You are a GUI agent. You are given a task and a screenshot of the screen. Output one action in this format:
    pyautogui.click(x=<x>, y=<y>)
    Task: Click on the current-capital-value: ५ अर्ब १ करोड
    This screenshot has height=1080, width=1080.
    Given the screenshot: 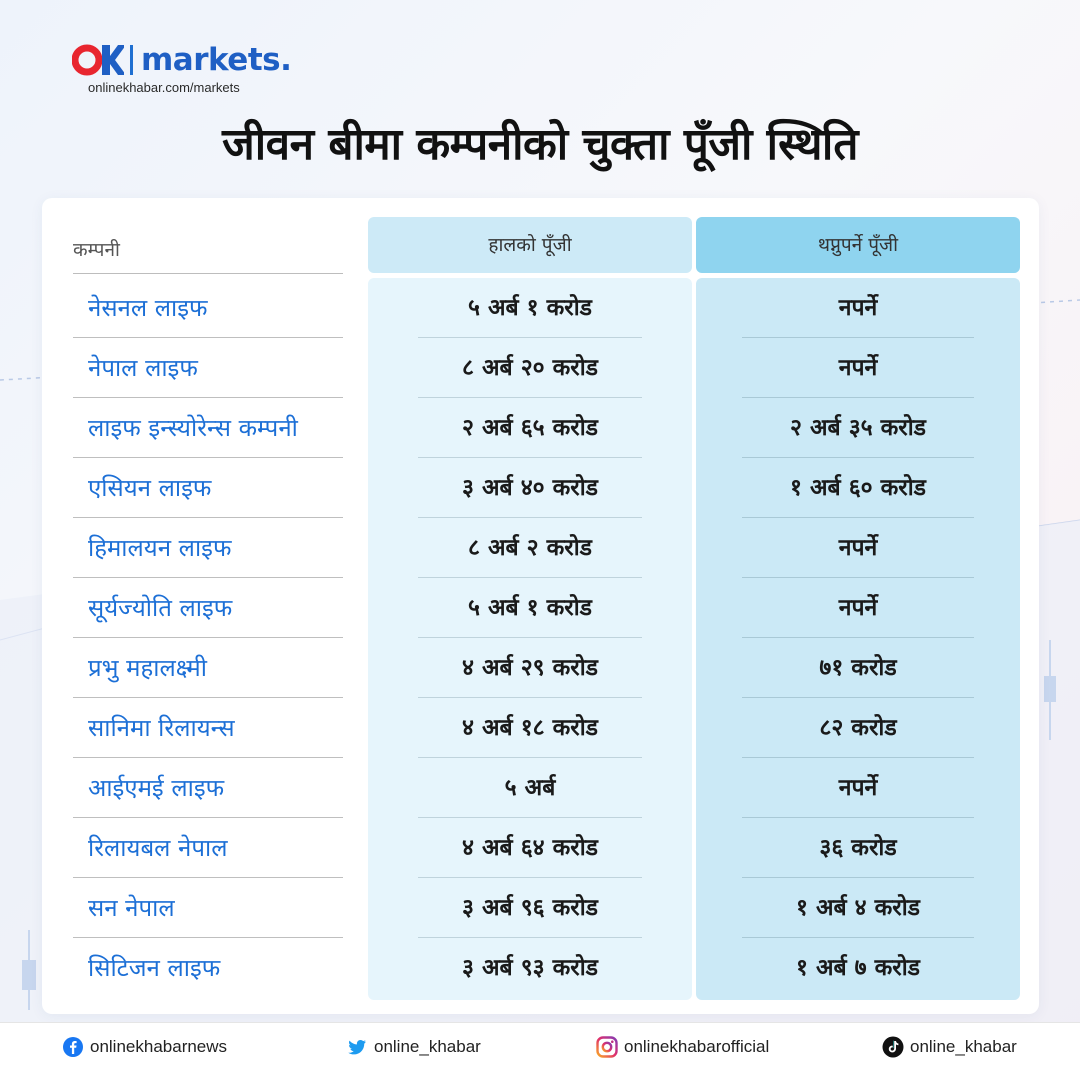 What is the action you would take?
    pyautogui.click(x=530, y=608)
    